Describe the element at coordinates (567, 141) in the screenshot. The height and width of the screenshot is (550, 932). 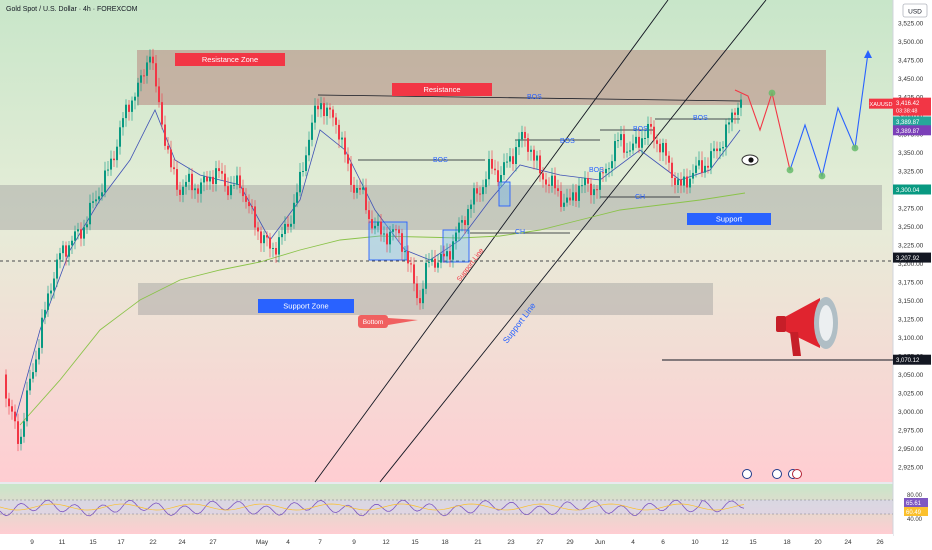
I see `bos-label: BOS` at that location.